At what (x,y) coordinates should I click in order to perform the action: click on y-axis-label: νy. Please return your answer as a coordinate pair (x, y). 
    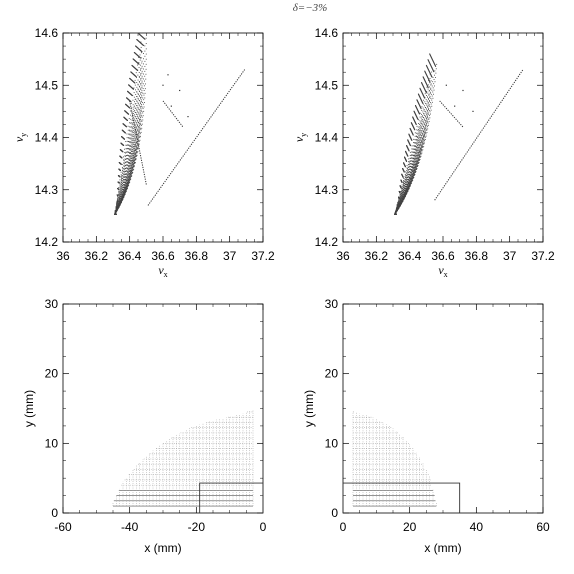
    Looking at the image, I should click on (300, 137).